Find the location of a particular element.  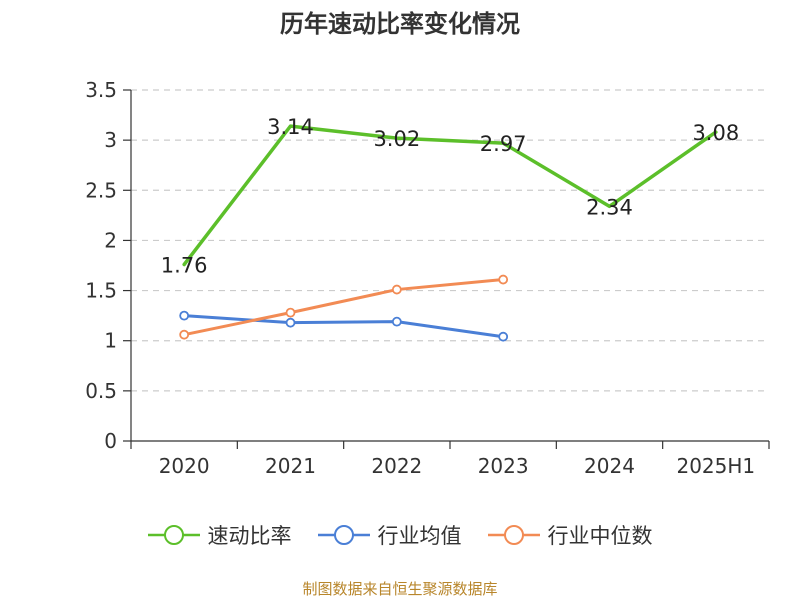

legend-swatch-industry-average is located at coordinates (343, 535).